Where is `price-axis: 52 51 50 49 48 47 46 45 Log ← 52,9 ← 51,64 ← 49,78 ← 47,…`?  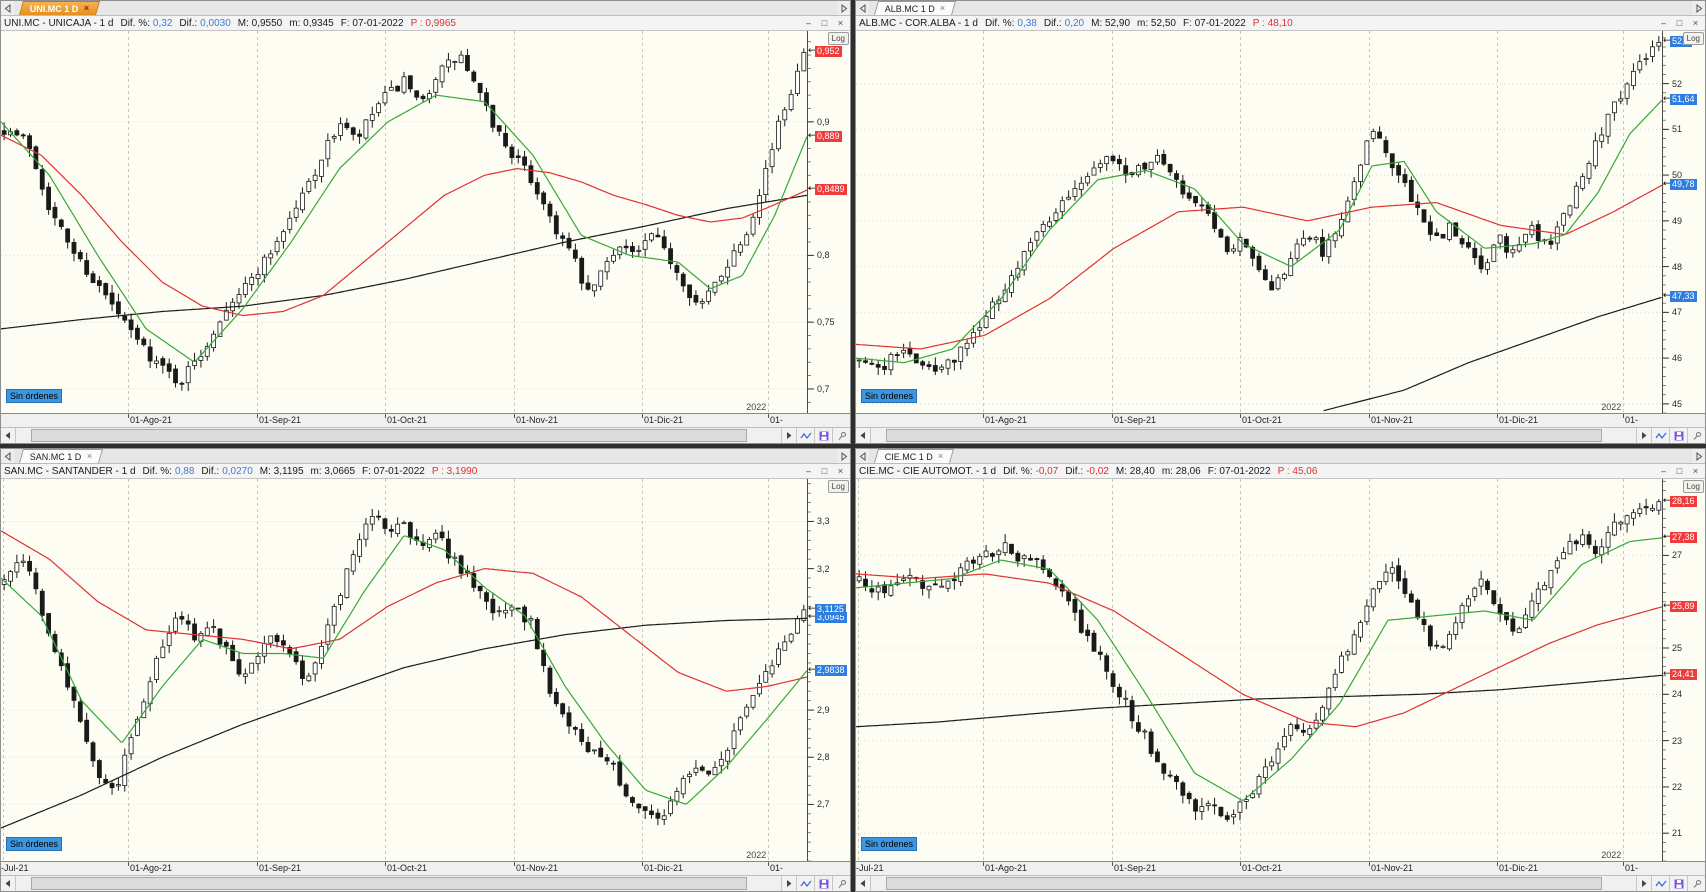 price-axis: 52 51 50 49 48 47 46 45 Log ← 52,9 ← 51,64 ← 49,78 ← 47,… is located at coordinates (1683, 222).